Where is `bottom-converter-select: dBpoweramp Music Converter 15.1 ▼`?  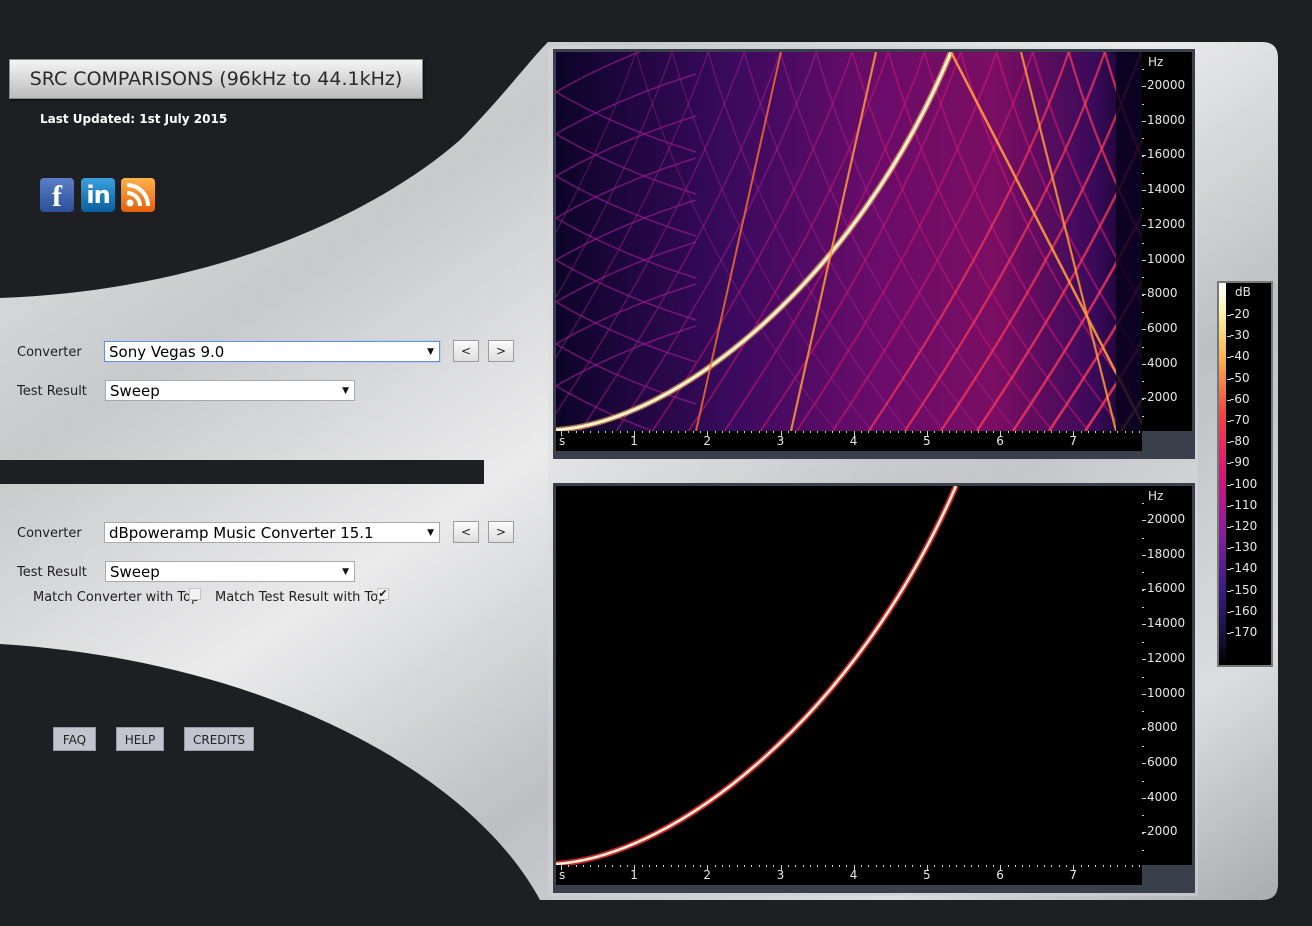 bottom-converter-select: dBpoweramp Music Converter 15.1 ▼ is located at coordinates (272, 532).